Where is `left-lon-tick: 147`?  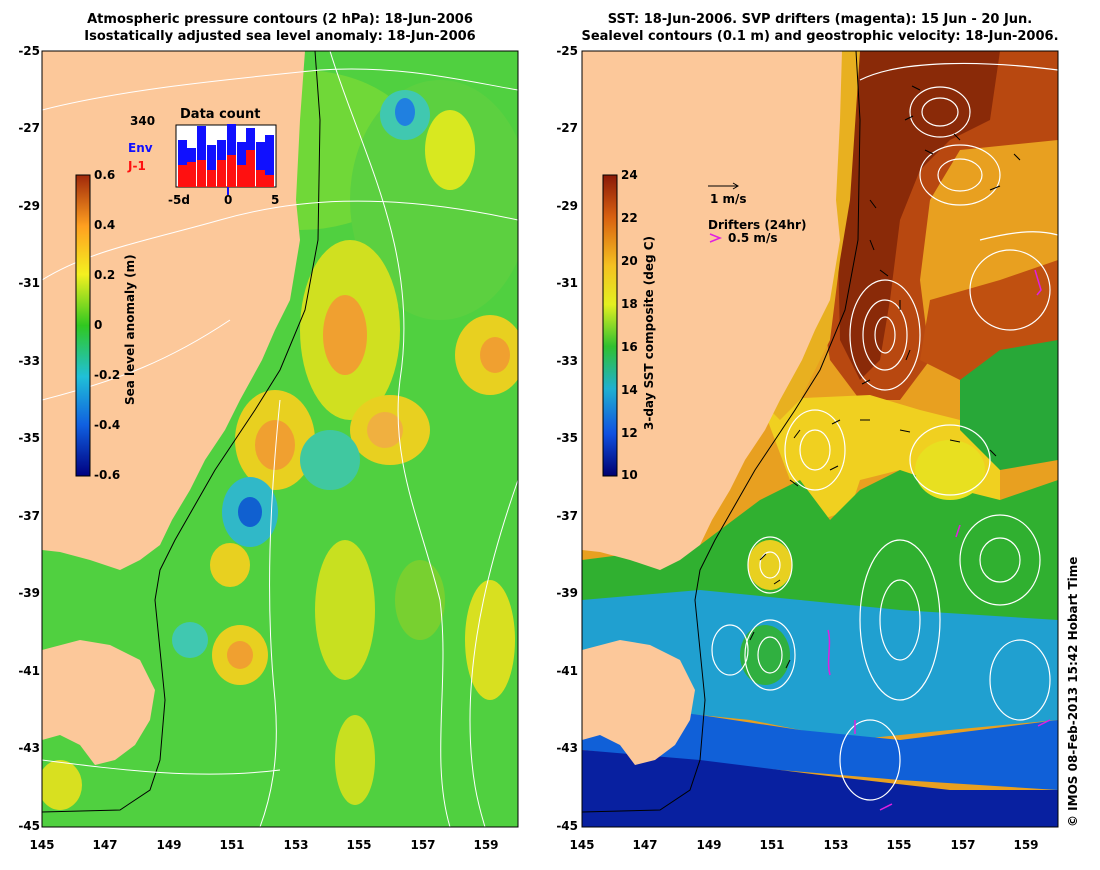
left-lon-tick: 147 is located at coordinates (105, 845).